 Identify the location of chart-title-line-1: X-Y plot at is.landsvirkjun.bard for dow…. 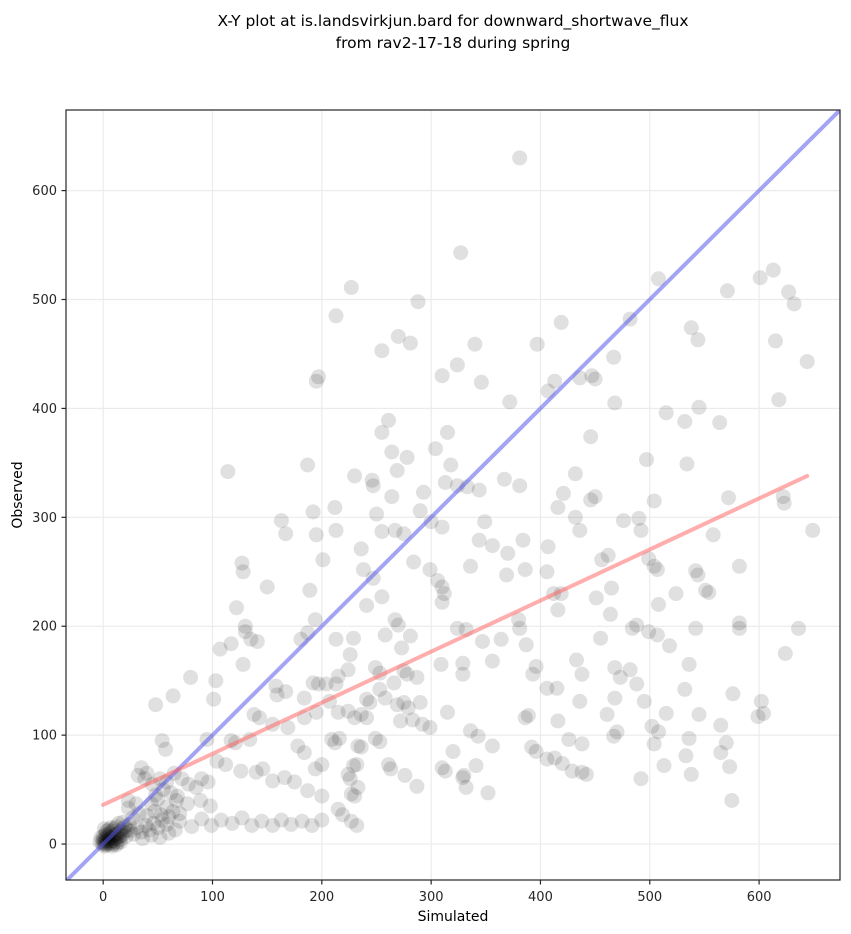
(453, 21).